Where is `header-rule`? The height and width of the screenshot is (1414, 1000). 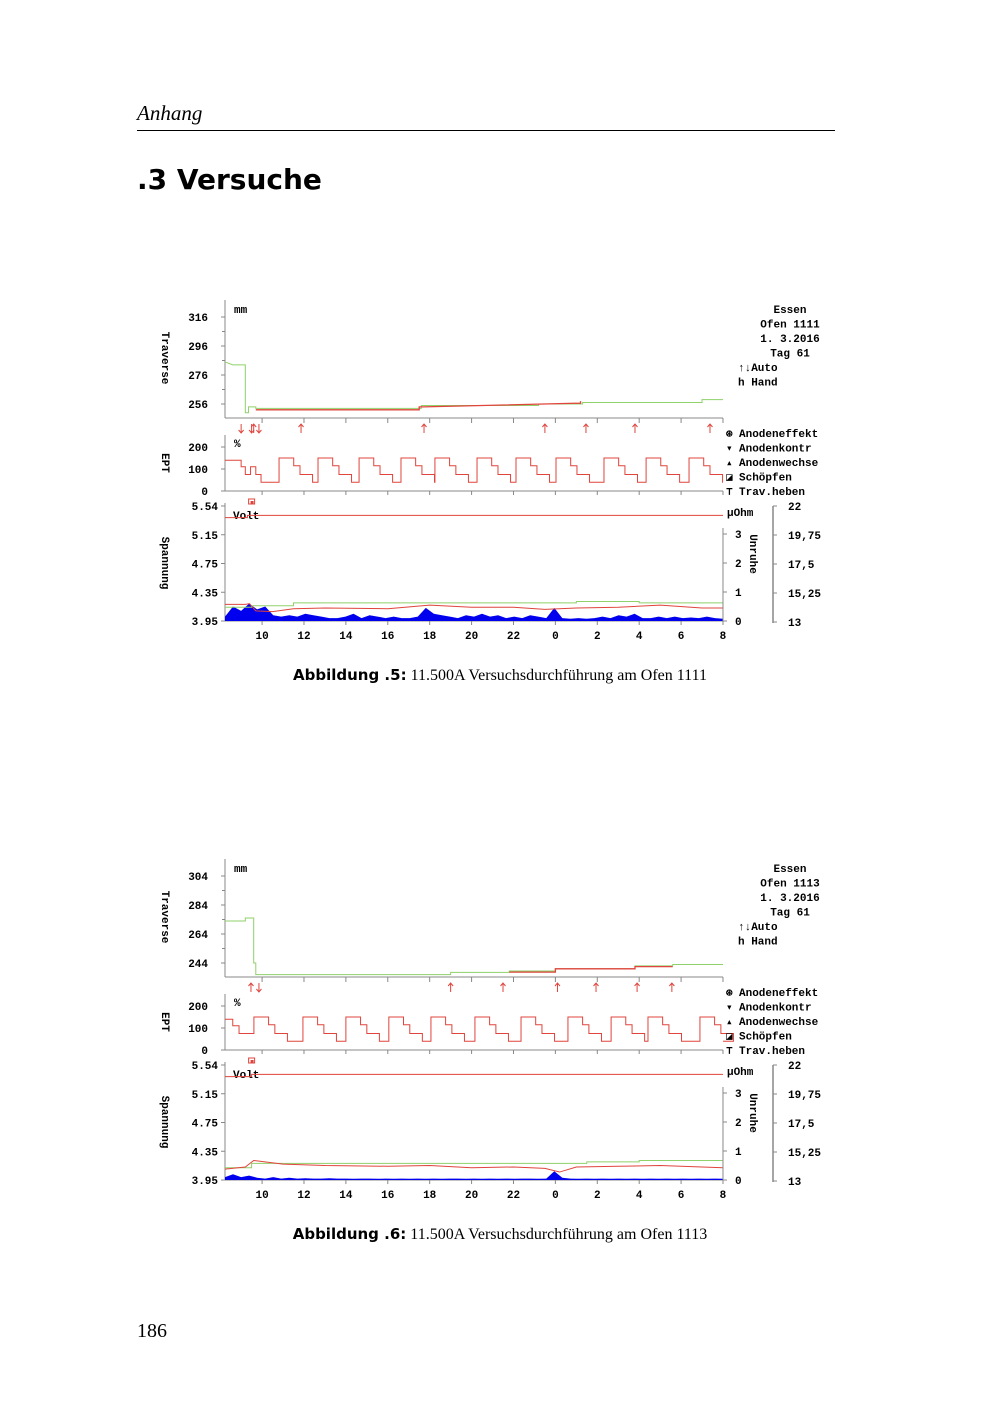 header-rule is located at coordinates (486, 130).